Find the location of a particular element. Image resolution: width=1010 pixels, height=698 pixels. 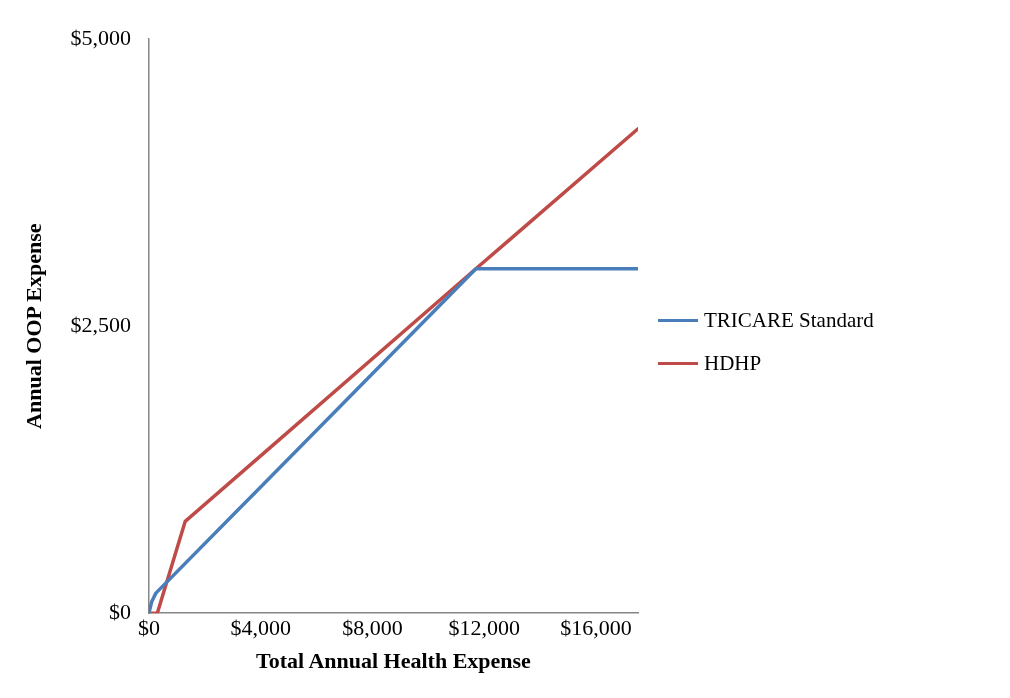

y-axis-title: Annual OOP Expense is located at coordinates (33, 326).